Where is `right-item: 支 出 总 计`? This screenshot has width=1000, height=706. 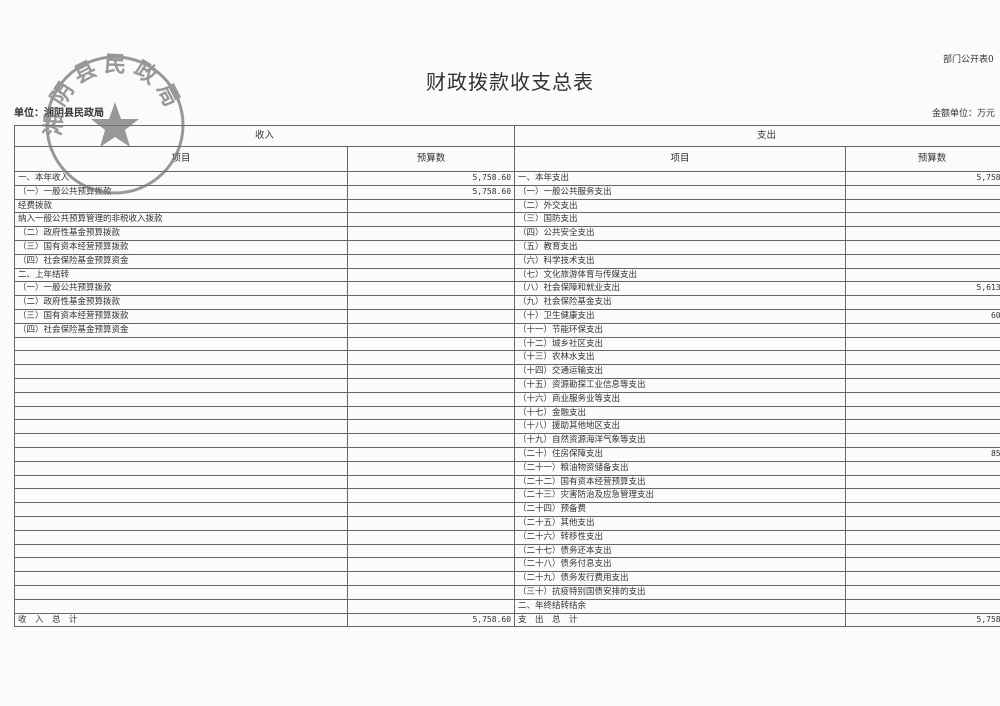 right-item: 支 出 总 计 is located at coordinates (680, 620).